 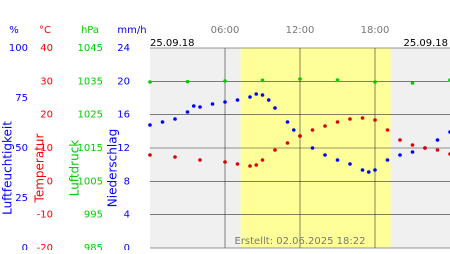 What do you see at coordinates (21, 148) in the screenshot?
I see `y-tick-label: 50` at bounding box center [21, 148].